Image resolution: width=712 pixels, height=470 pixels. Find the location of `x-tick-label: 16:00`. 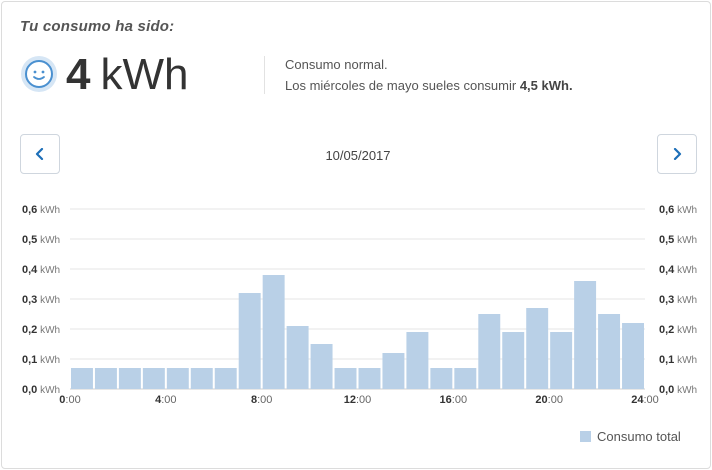

x-tick-label: 16:00 is located at coordinates (454, 400).